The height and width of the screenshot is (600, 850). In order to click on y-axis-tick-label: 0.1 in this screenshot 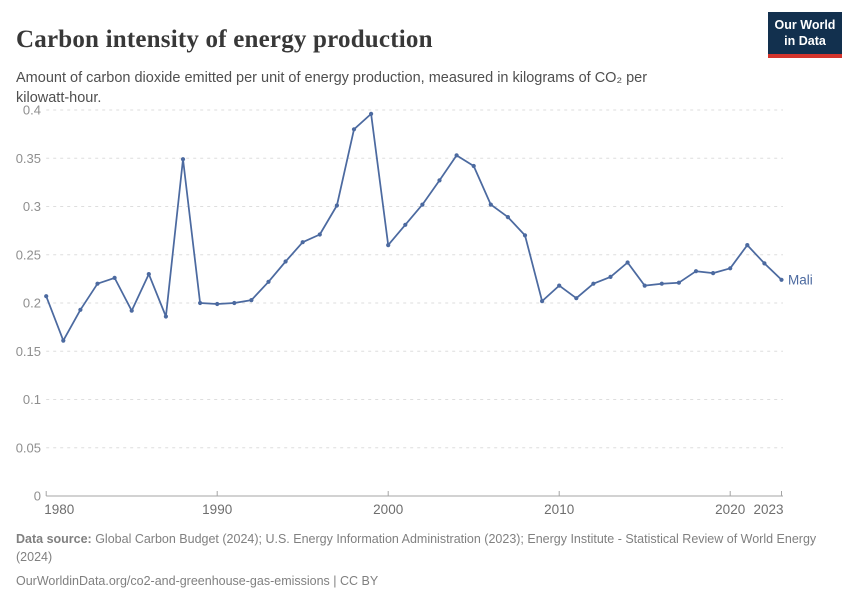, I will do `click(32, 399)`.